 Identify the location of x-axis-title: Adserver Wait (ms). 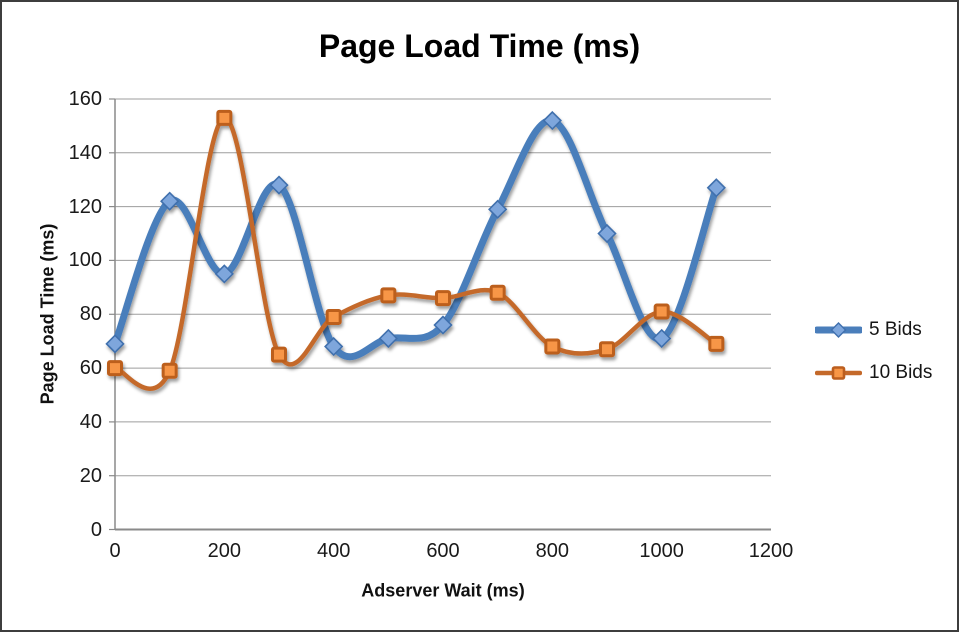
(443, 590).